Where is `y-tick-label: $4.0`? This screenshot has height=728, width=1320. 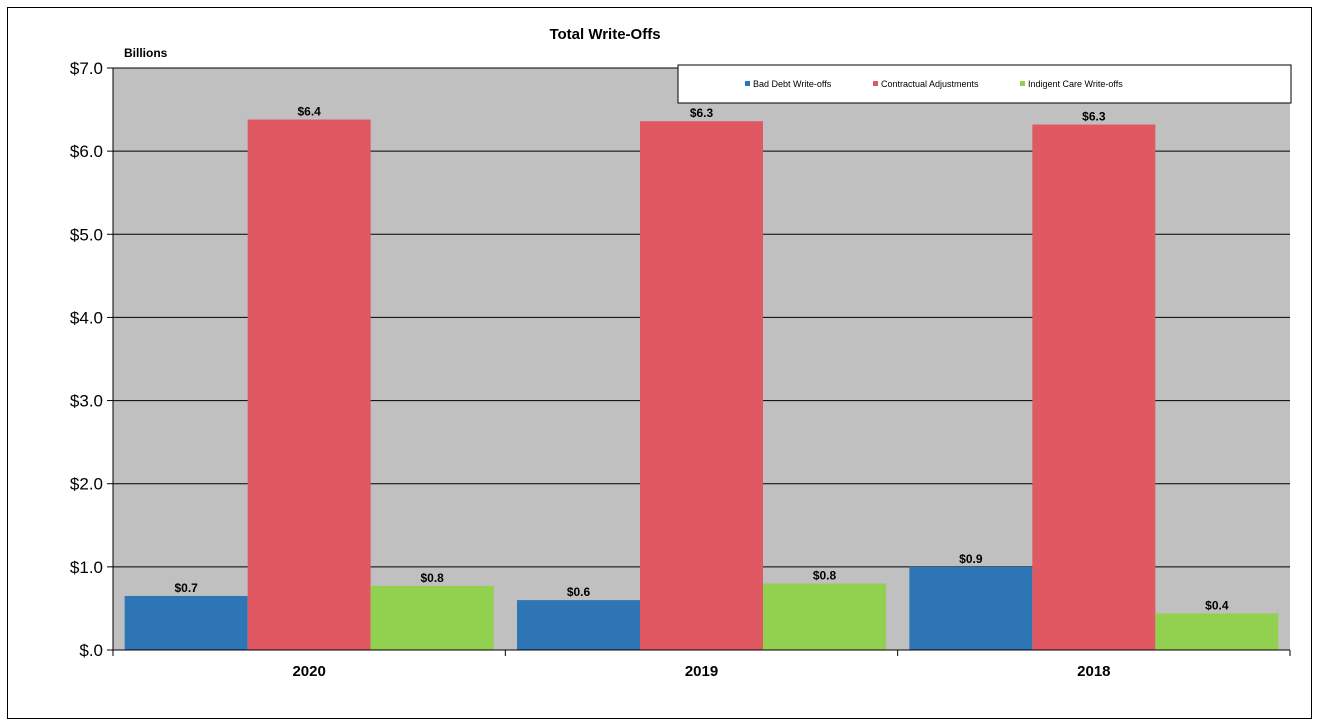 y-tick-label: $4.0 is located at coordinates (86, 317).